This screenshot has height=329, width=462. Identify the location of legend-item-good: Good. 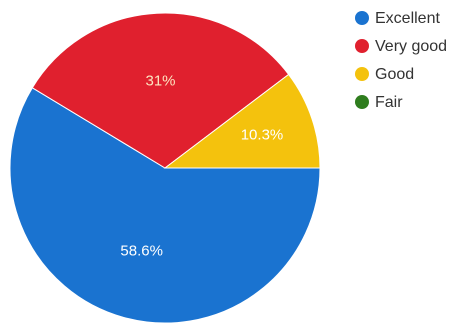
(384, 74).